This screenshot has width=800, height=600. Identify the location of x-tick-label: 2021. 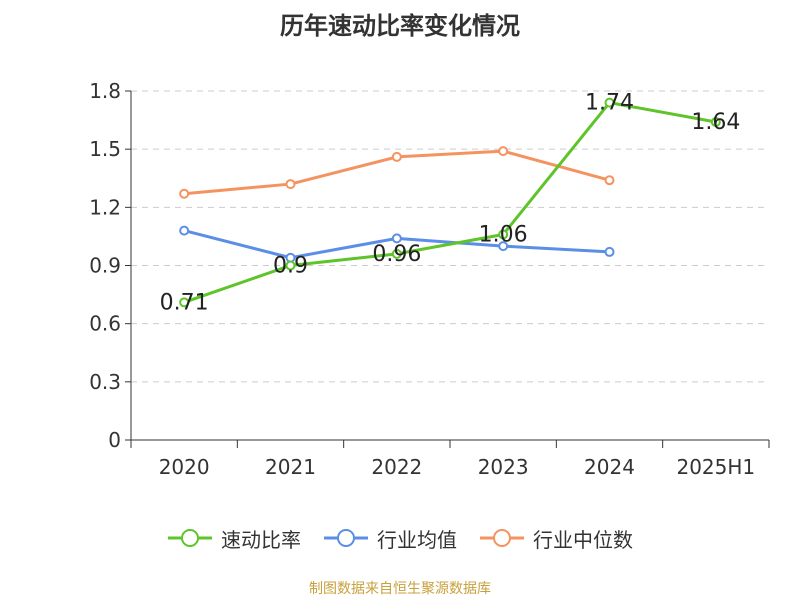
(290, 467).